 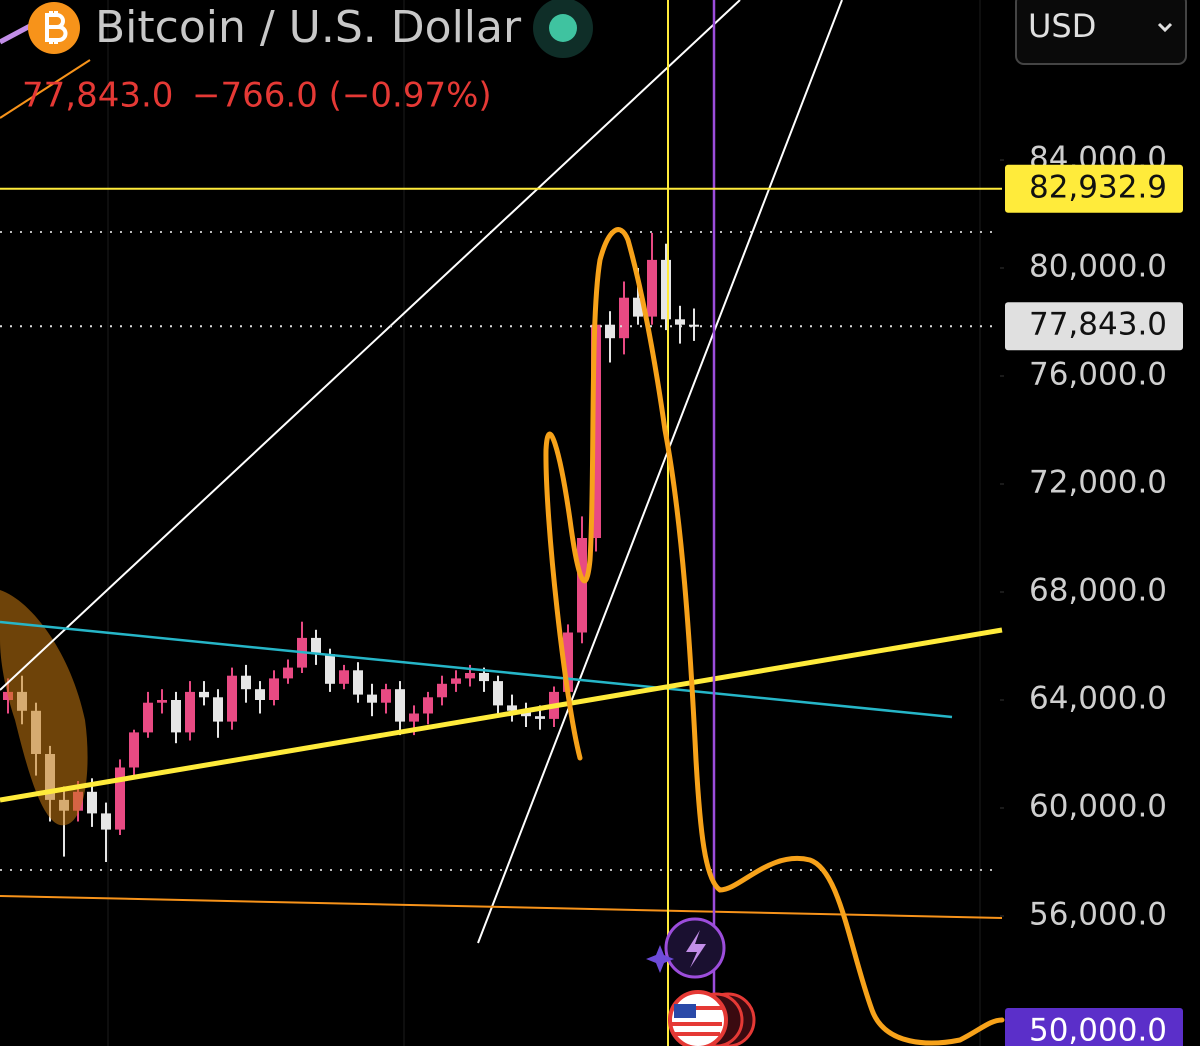 I want to click on y-tick-label: 60,000.0, so click(x=1098, y=806).